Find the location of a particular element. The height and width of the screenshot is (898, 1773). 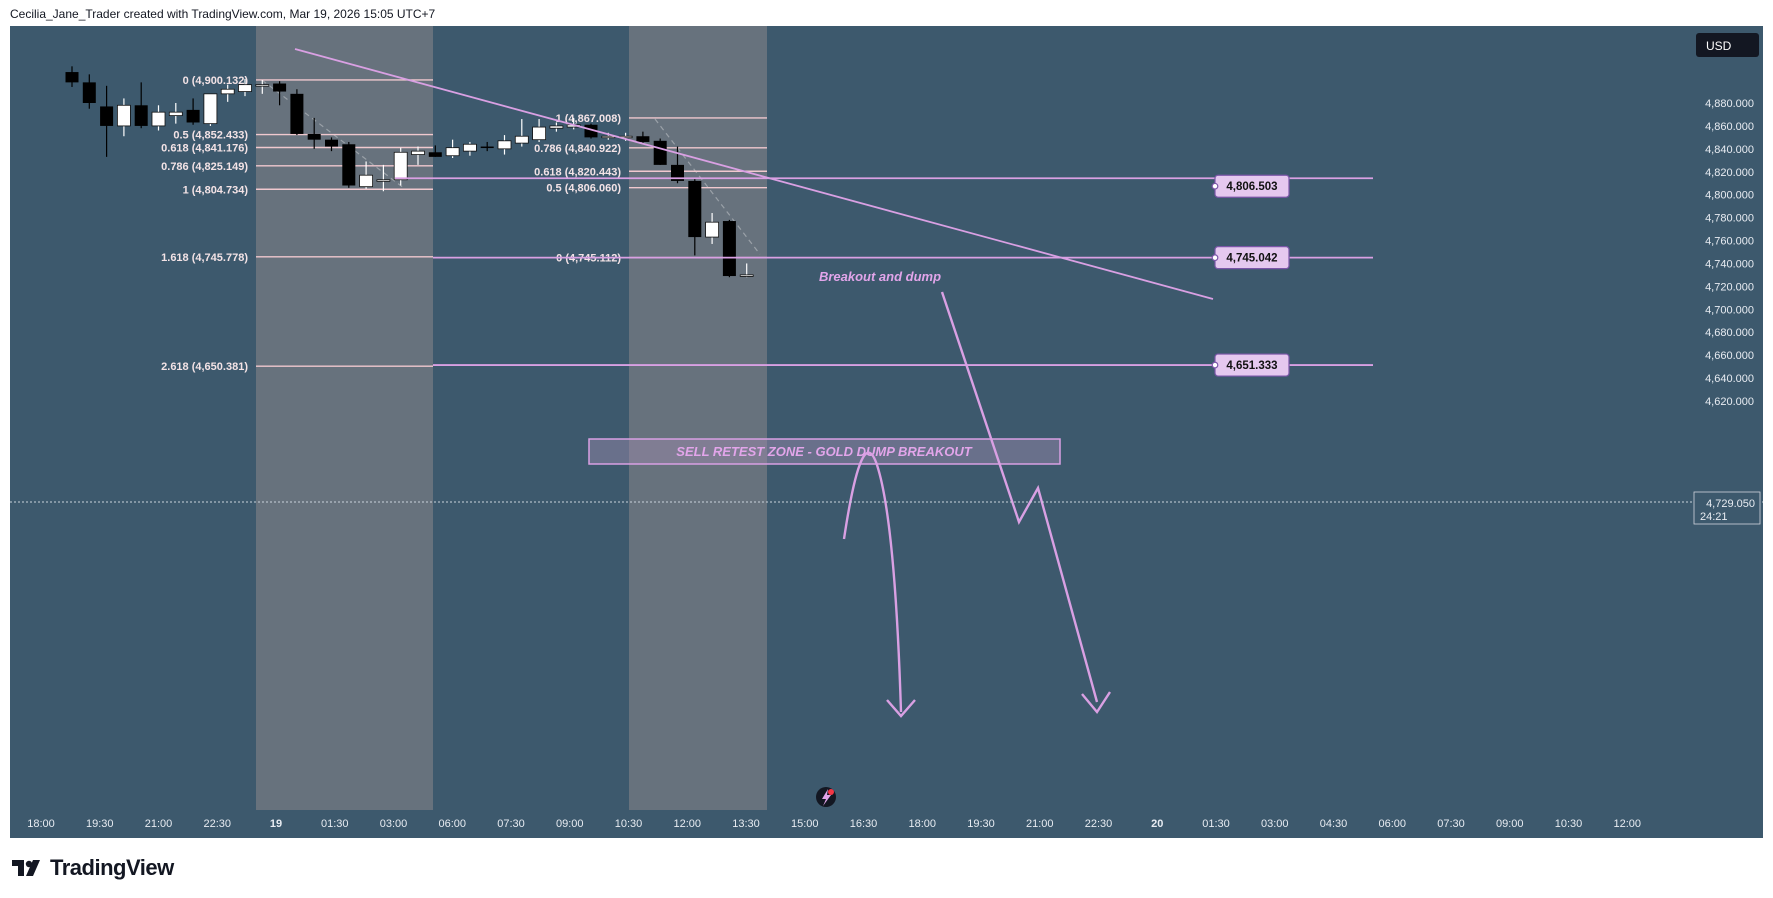

fib-zone-left is located at coordinates (344, 418).